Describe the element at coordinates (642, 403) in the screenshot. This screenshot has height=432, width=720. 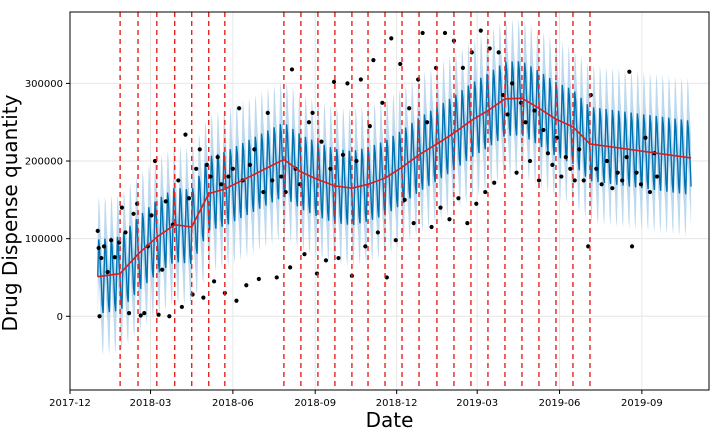
I see `x-tick-label: 2019-09` at that location.